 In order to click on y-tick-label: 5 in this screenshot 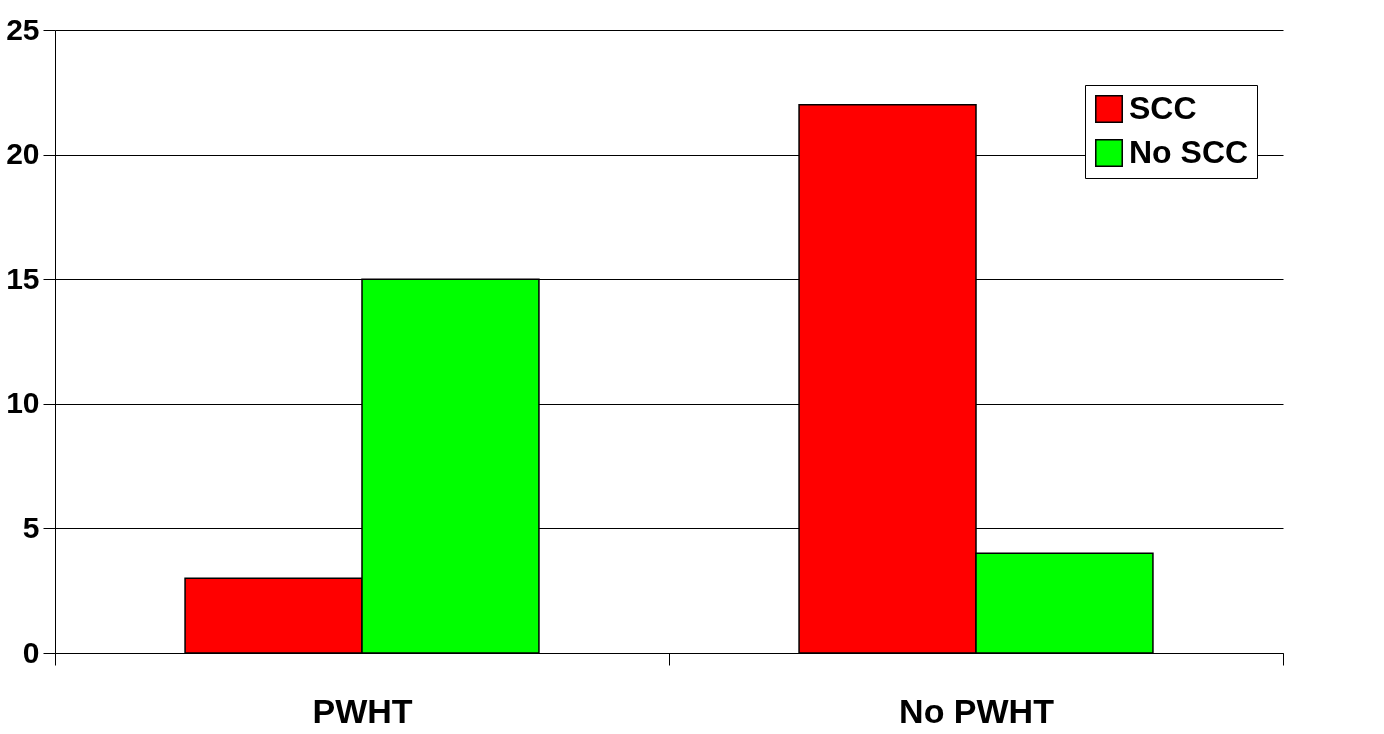, I will do `click(31, 527)`.